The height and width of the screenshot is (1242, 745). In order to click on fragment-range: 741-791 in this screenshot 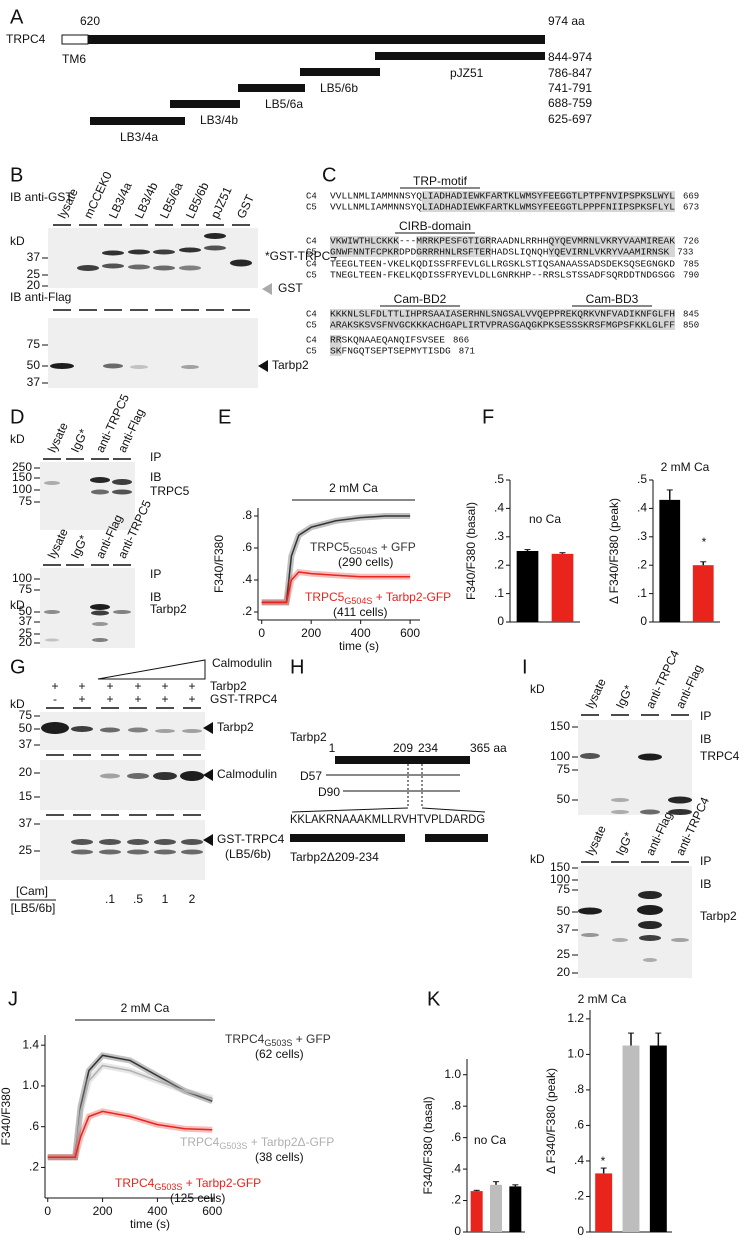, I will do `click(570, 88)`.